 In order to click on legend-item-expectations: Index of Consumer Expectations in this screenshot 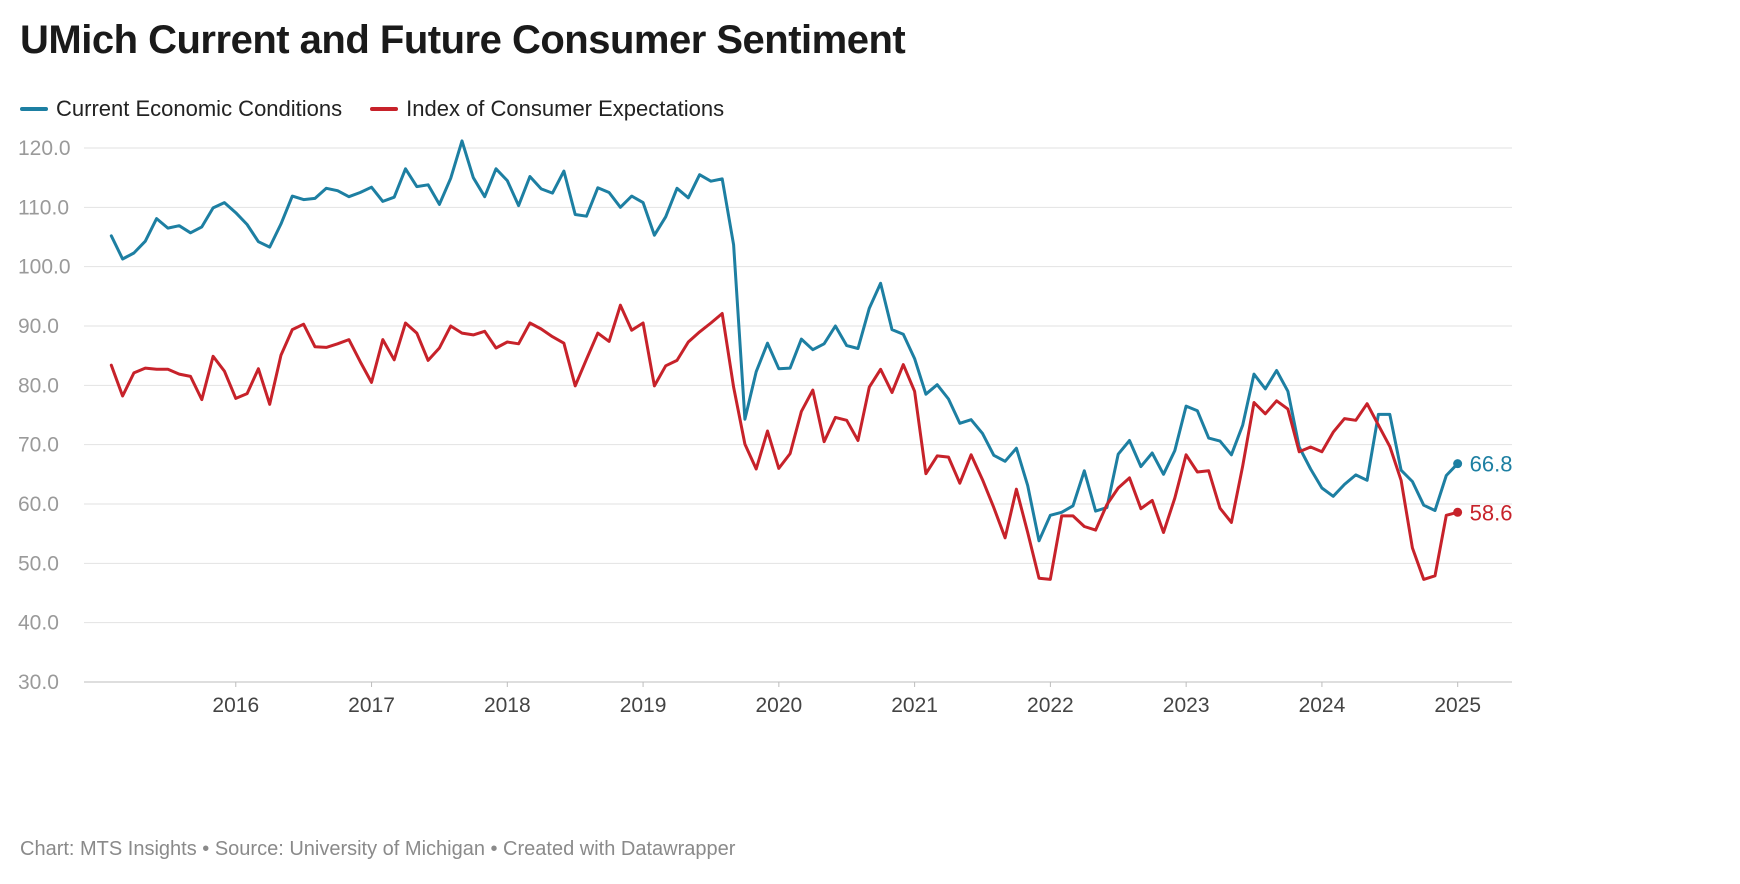, I will do `click(547, 109)`.